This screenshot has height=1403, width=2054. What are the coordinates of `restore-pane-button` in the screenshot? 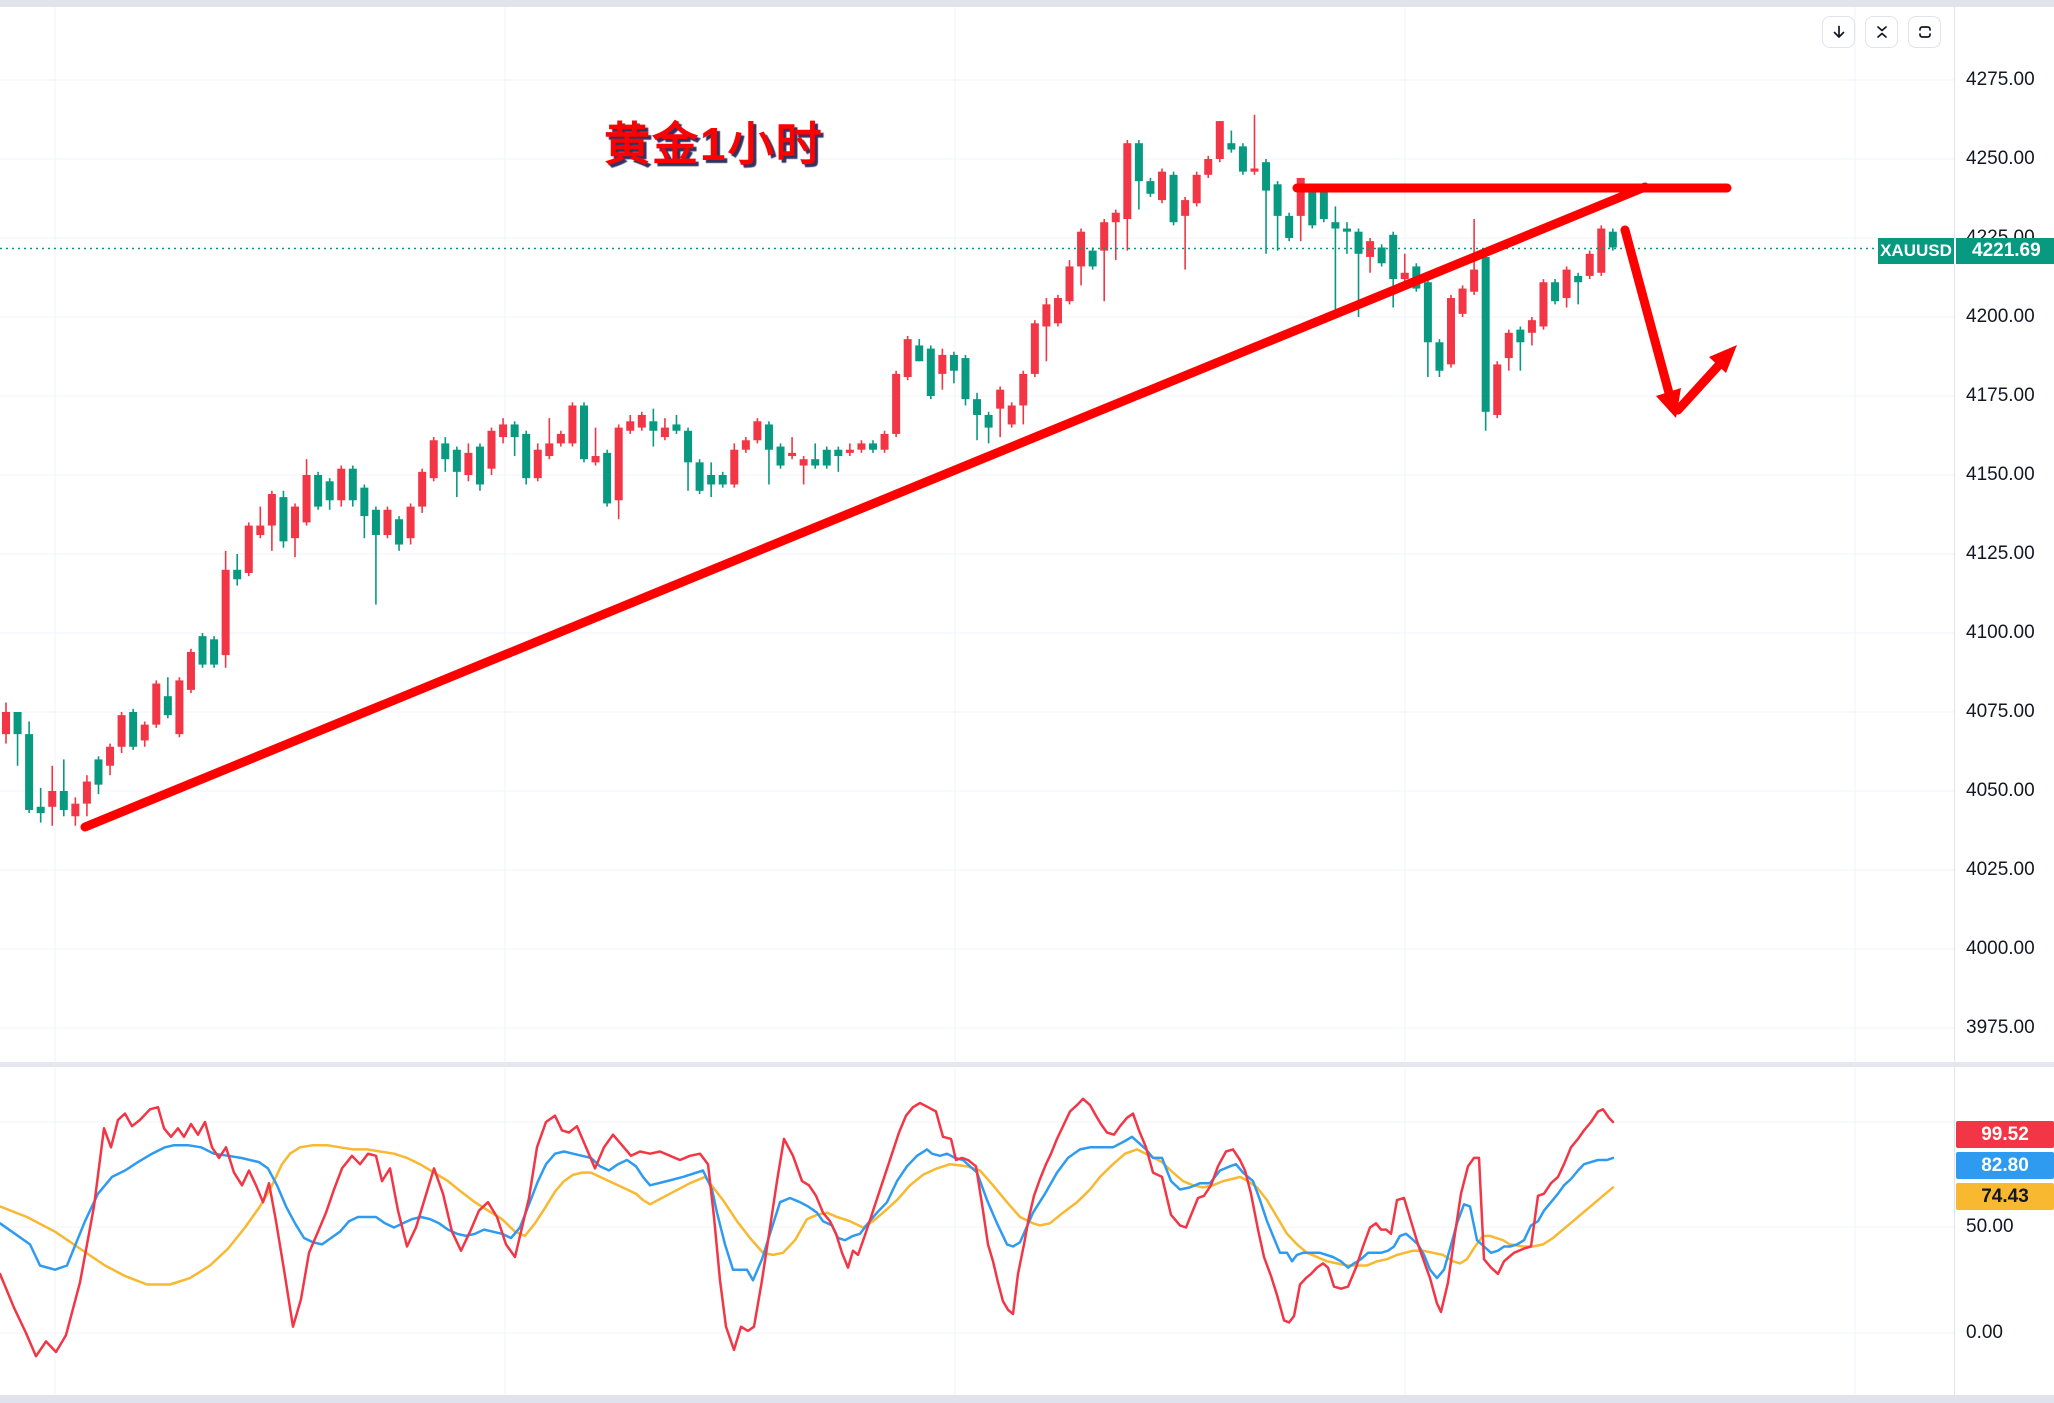 It's located at (1924, 32).